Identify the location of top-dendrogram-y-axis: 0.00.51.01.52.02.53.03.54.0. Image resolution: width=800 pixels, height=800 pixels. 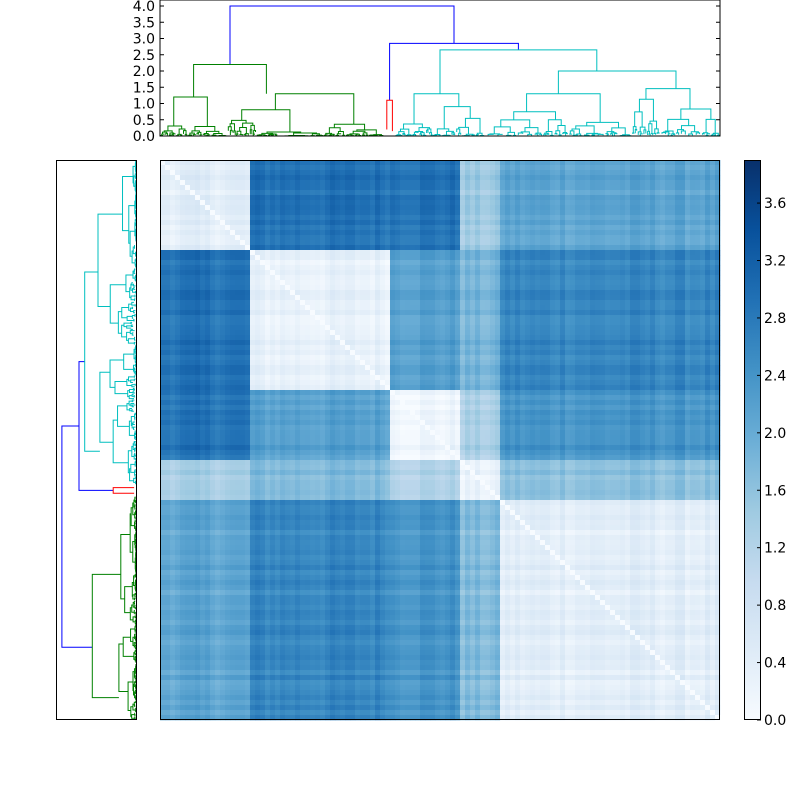
(426, 72).